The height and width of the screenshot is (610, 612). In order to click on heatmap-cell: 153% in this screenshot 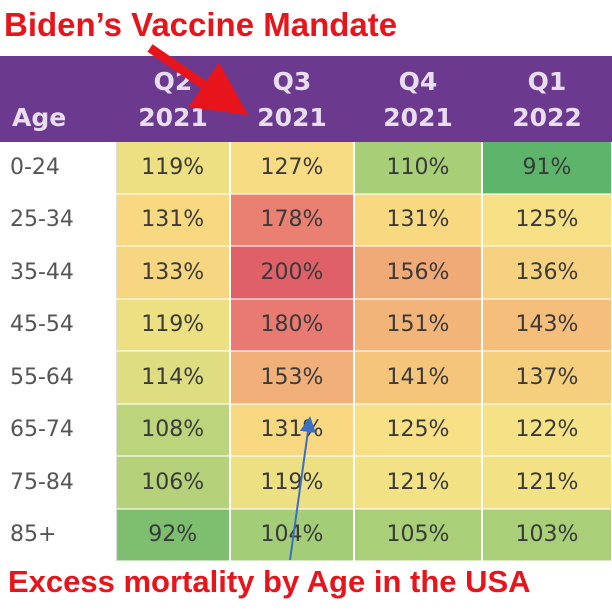, I will do `click(292, 378)`.